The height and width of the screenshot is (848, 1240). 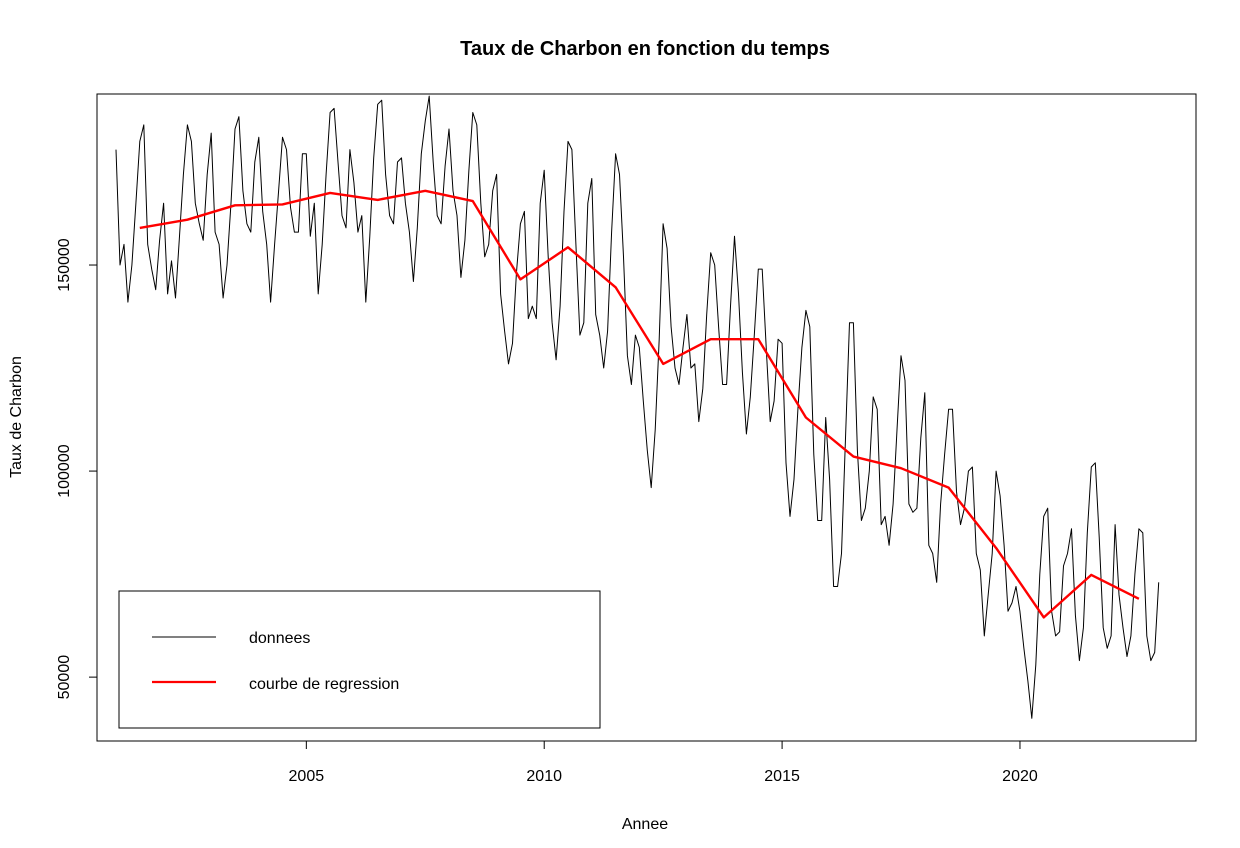 What do you see at coordinates (645, 824) in the screenshot?
I see `x-axis-label: Annee` at bounding box center [645, 824].